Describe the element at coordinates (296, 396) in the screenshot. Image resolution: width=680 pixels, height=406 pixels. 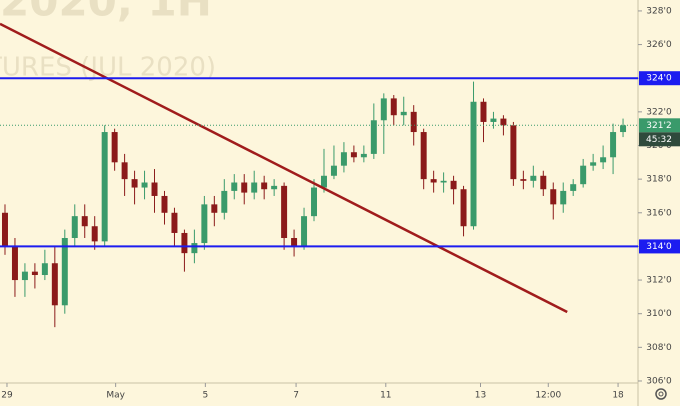
I see `x-tick-label: 7` at that location.